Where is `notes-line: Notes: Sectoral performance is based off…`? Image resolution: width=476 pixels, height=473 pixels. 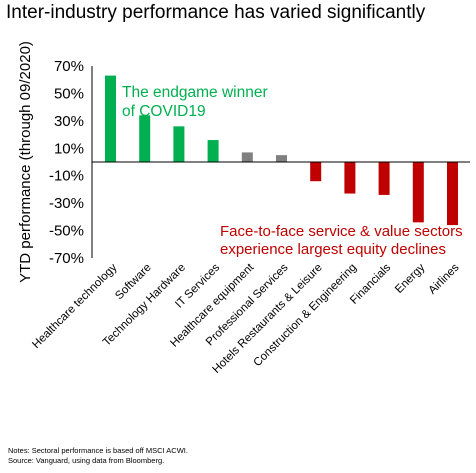
notes-line: Notes: Sectoral performance is based off… is located at coordinates (98, 450).